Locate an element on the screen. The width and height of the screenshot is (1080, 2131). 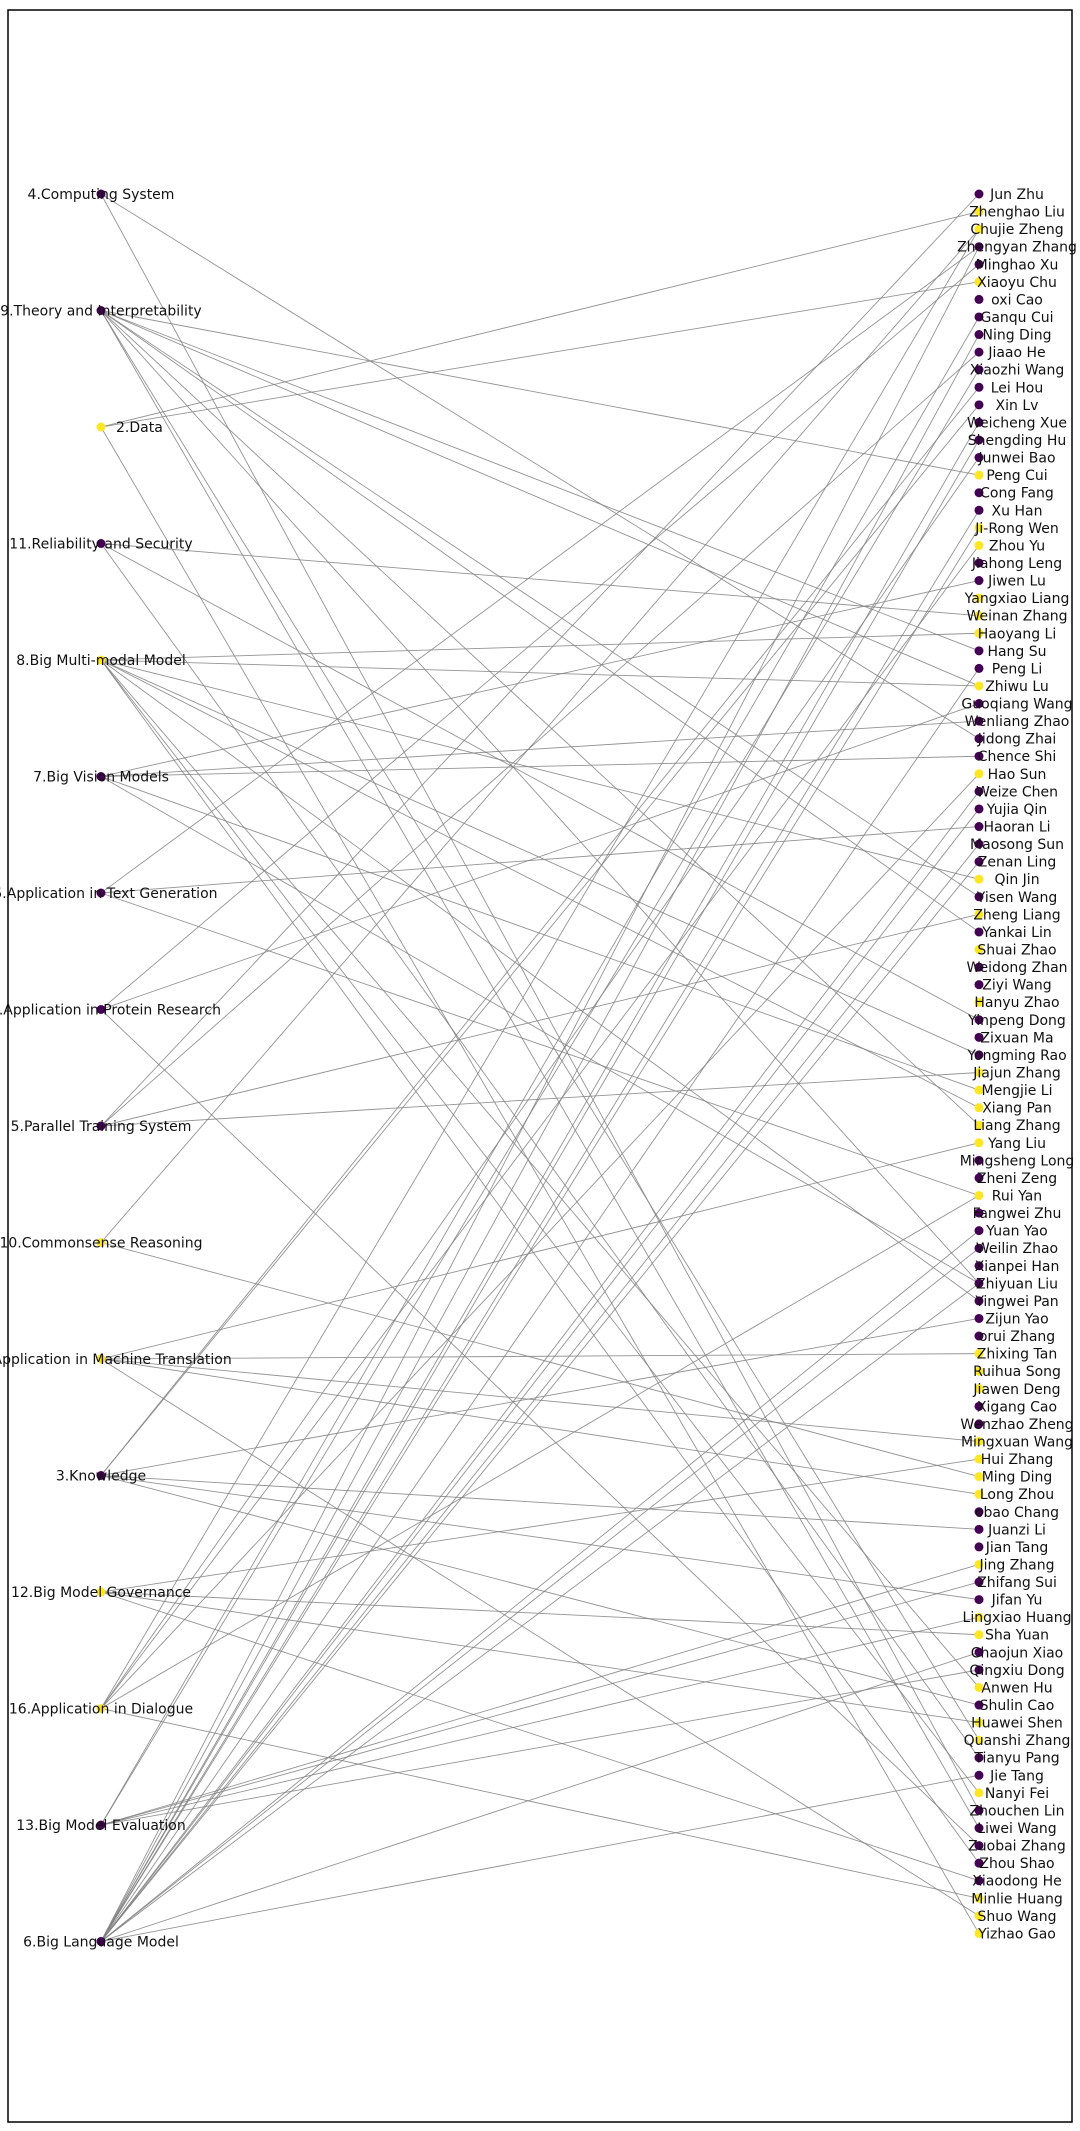
author-node-yankai-lin is located at coordinates (979, 932).